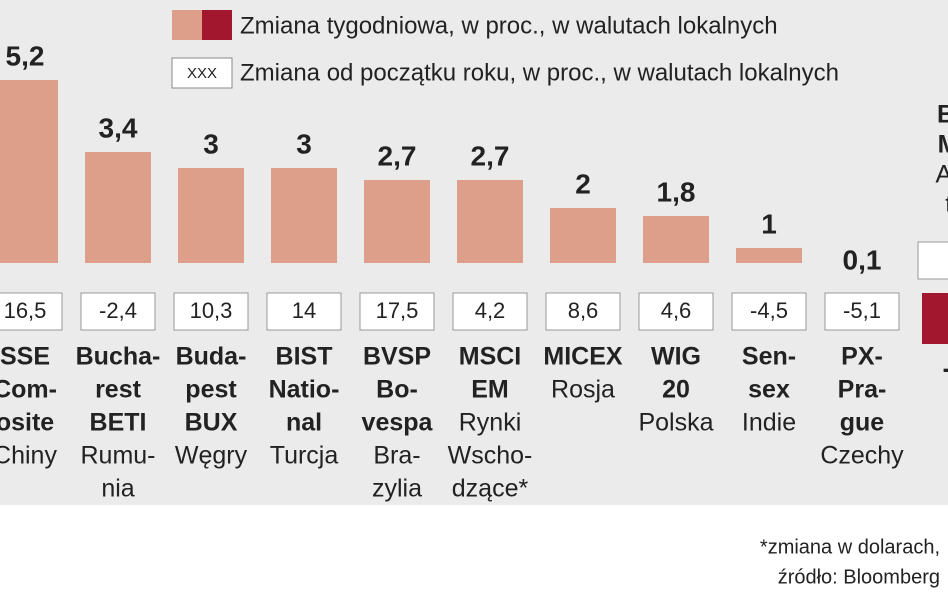  I want to click on legend-box, so click(202, 73).